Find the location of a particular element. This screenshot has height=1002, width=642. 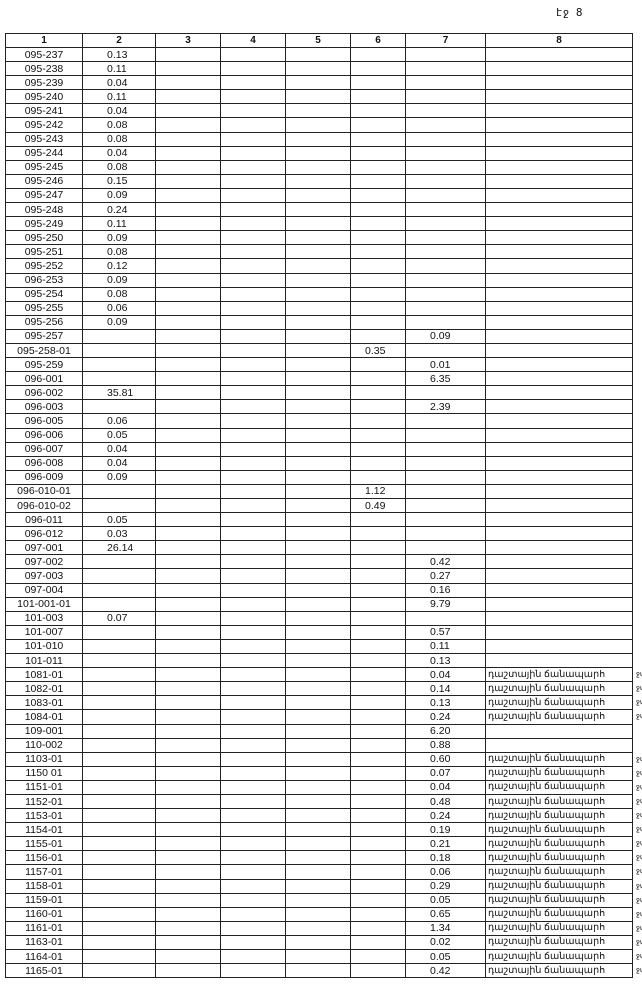

cell-col-1: 096-008 is located at coordinates (44, 463).